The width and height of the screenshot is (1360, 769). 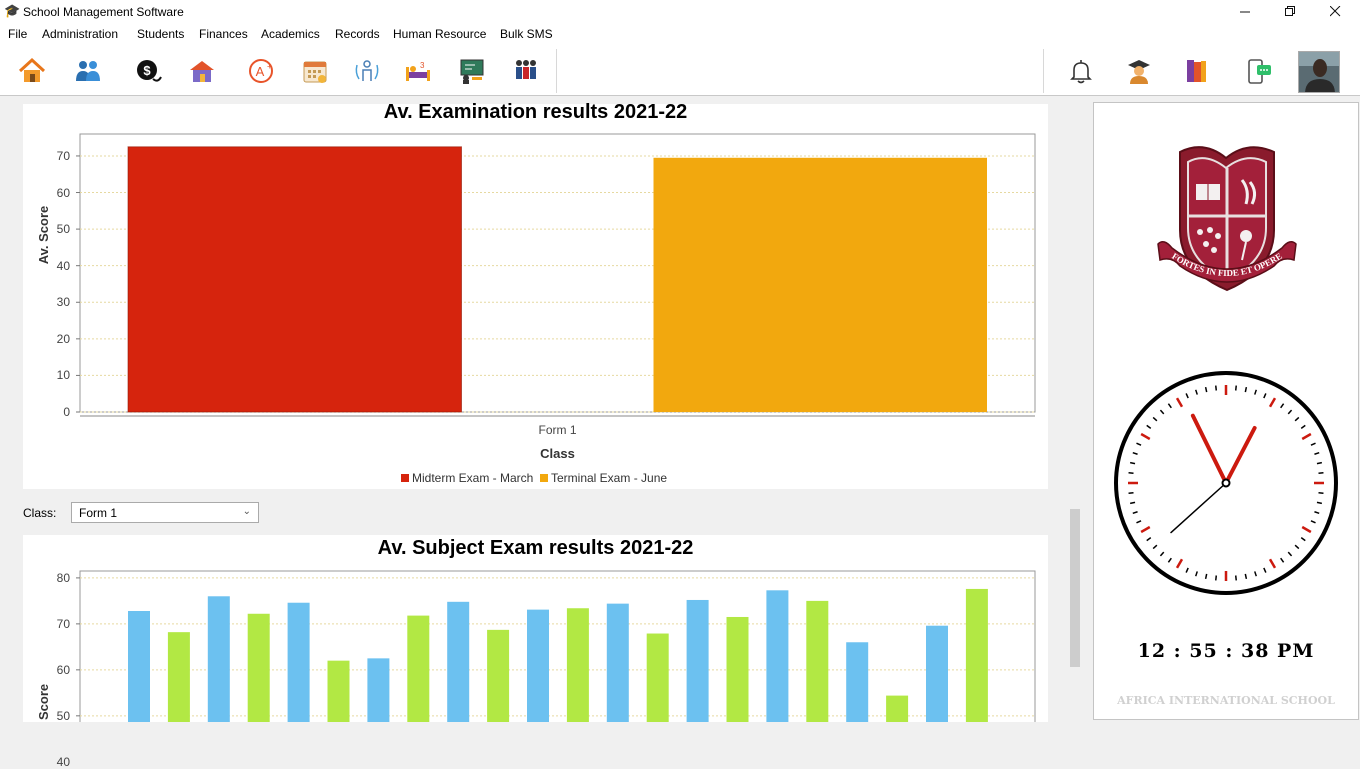 I want to click on school-house-icon, so click(x=202, y=71).